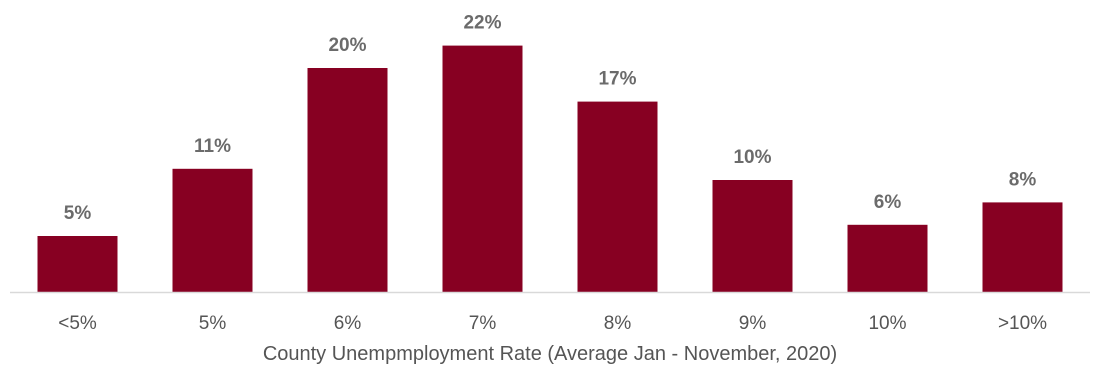  What do you see at coordinates (888, 202) in the screenshot?
I see `data-label-6: 6%` at bounding box center [888, 202].